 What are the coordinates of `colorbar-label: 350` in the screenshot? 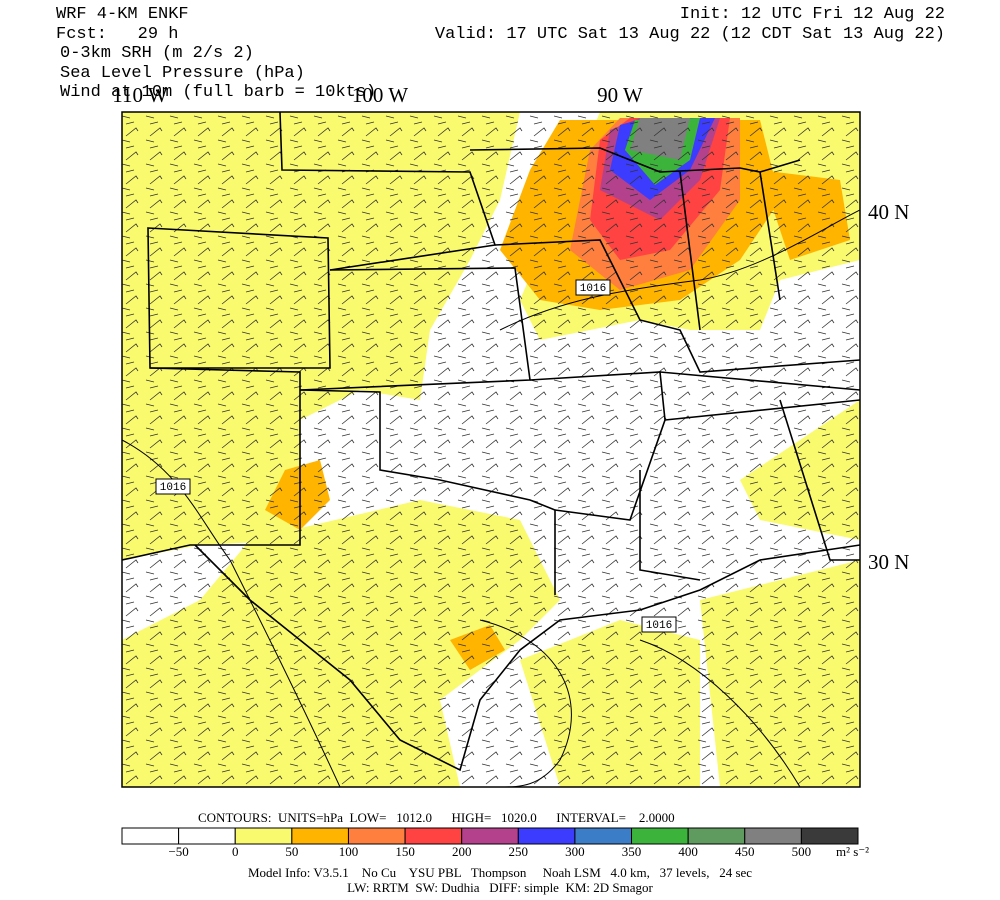 It's located at (632, 851).